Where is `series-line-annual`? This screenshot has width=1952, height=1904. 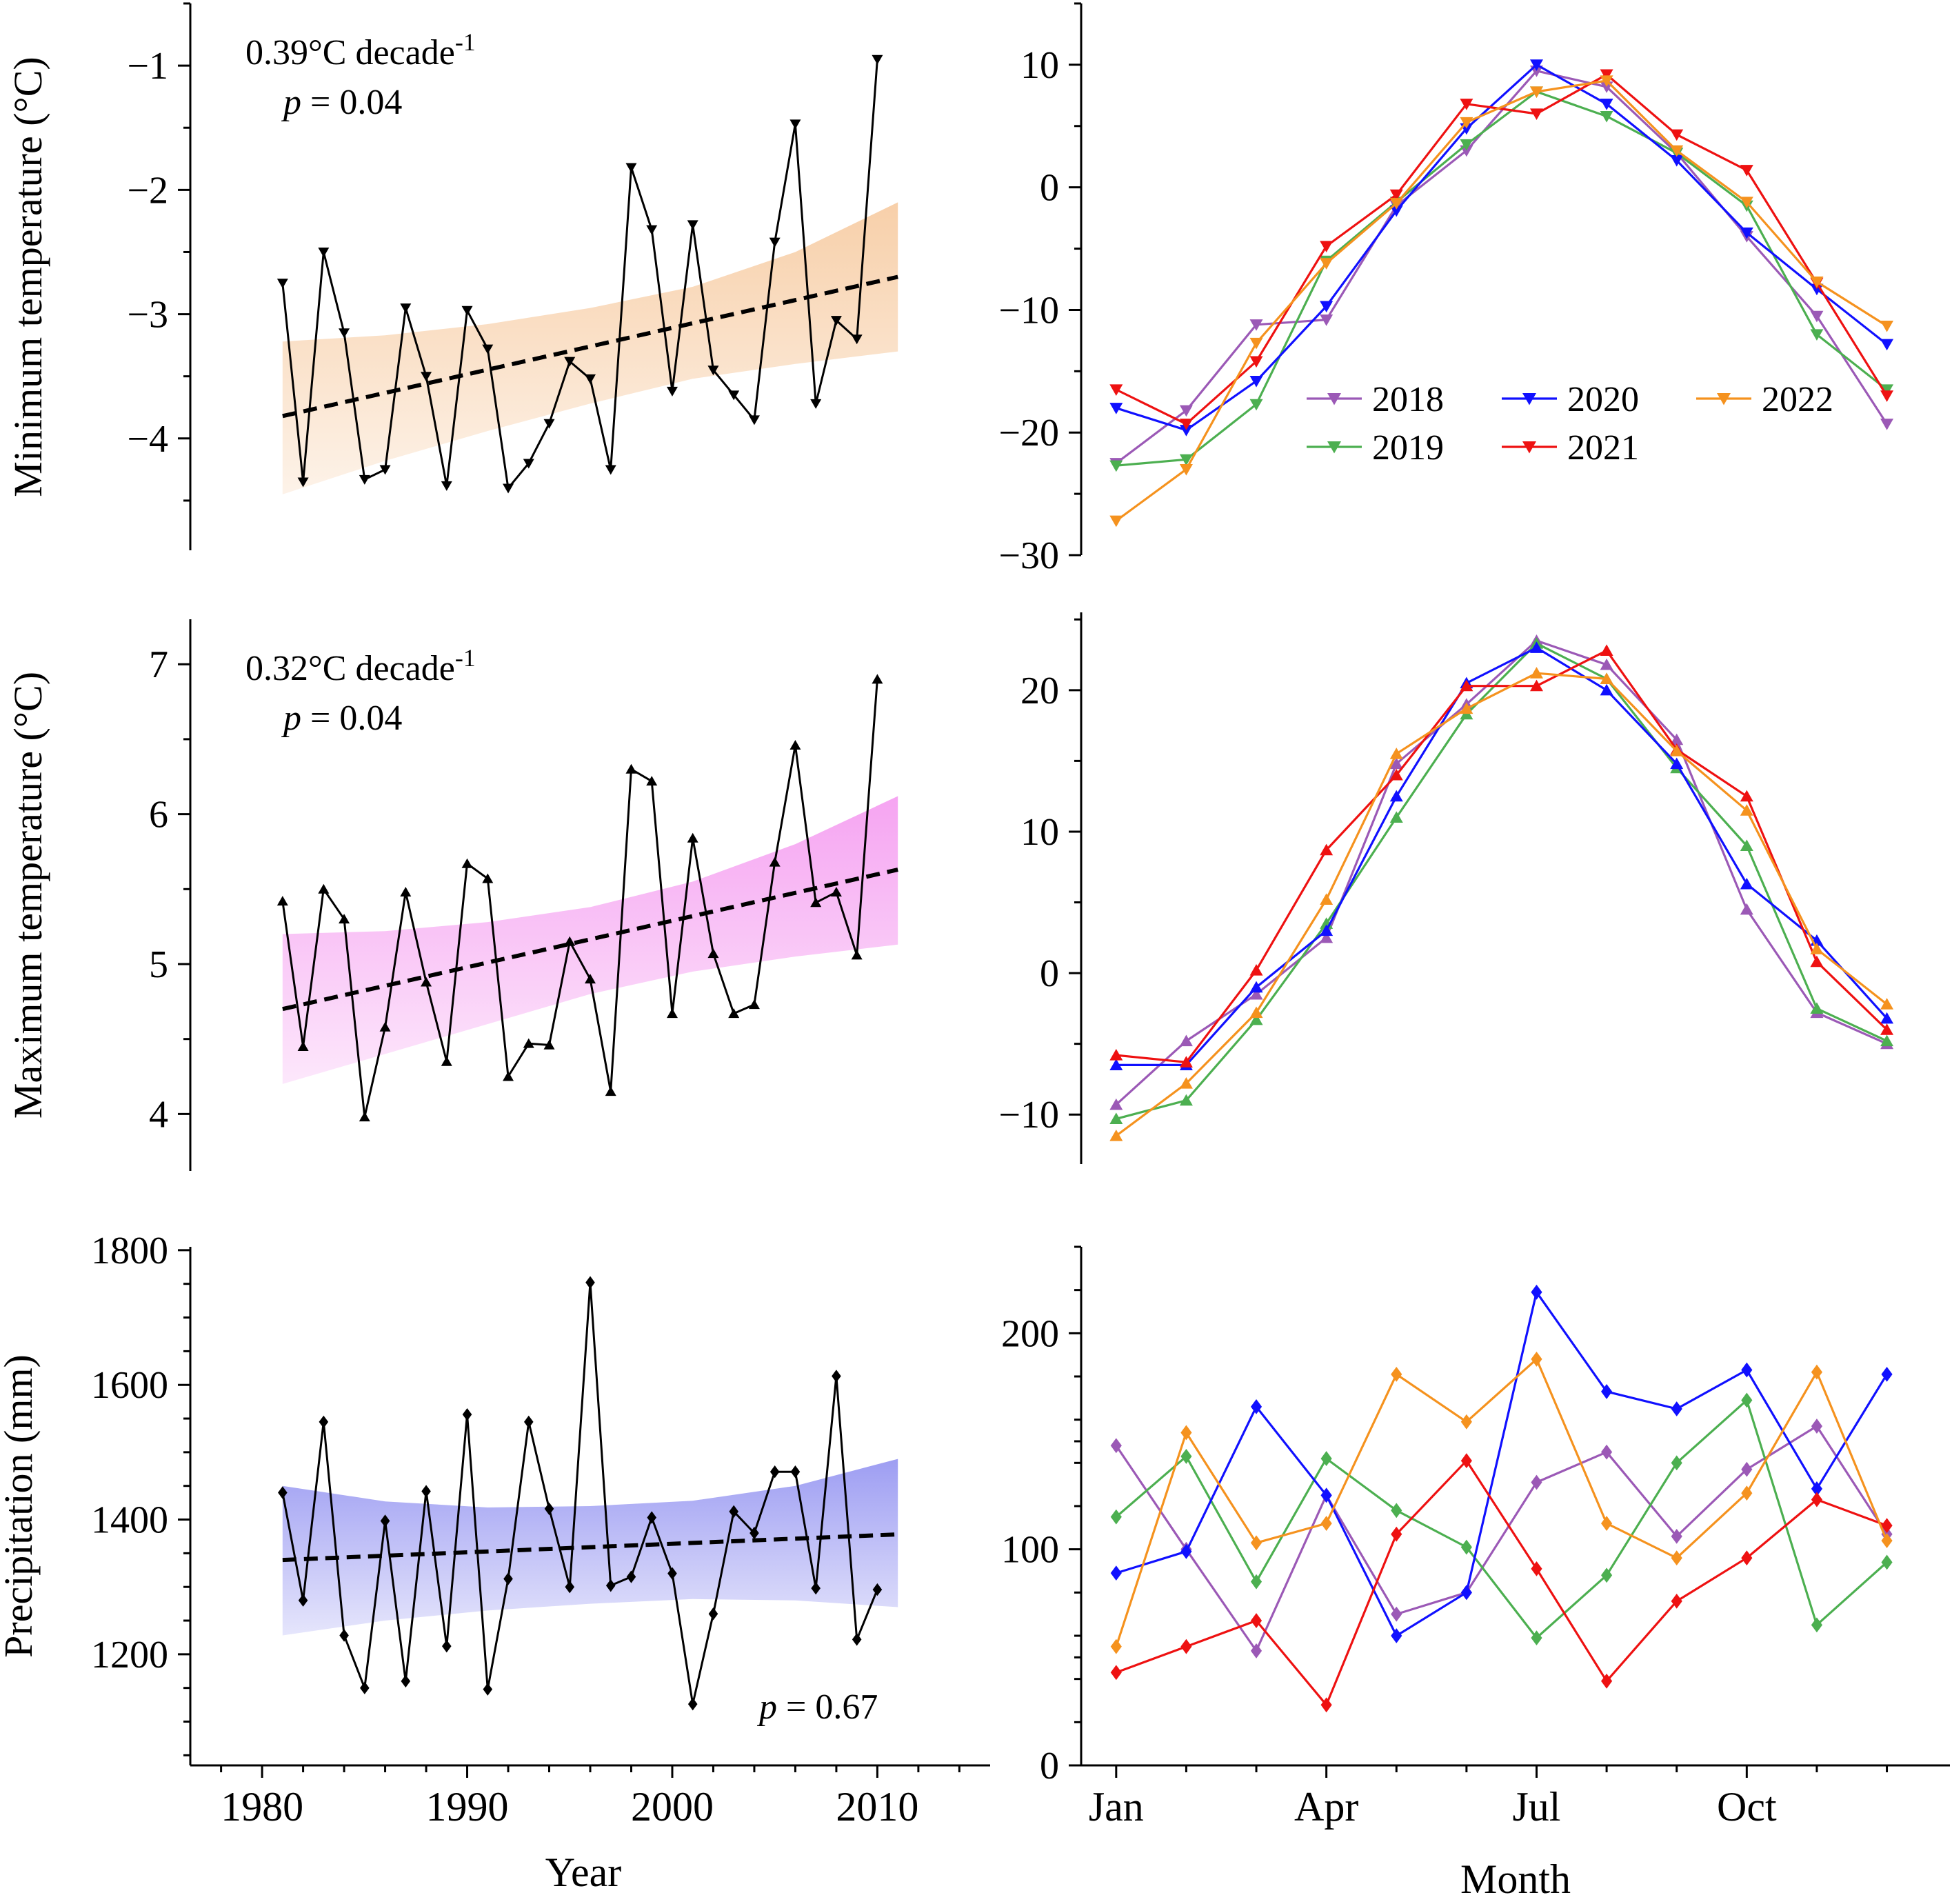 series-line-annual is located at coordinates (579, 899).